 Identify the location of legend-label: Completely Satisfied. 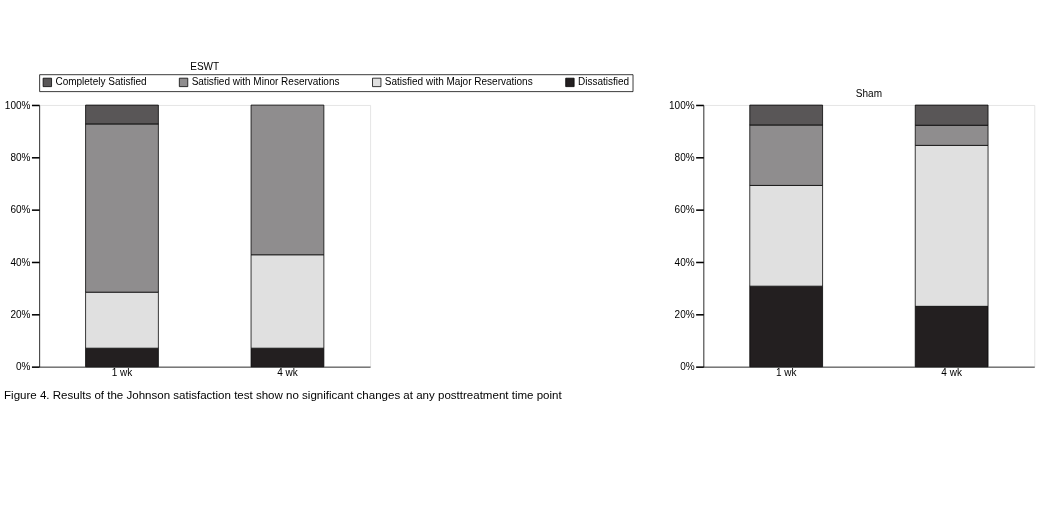
(101, 82).